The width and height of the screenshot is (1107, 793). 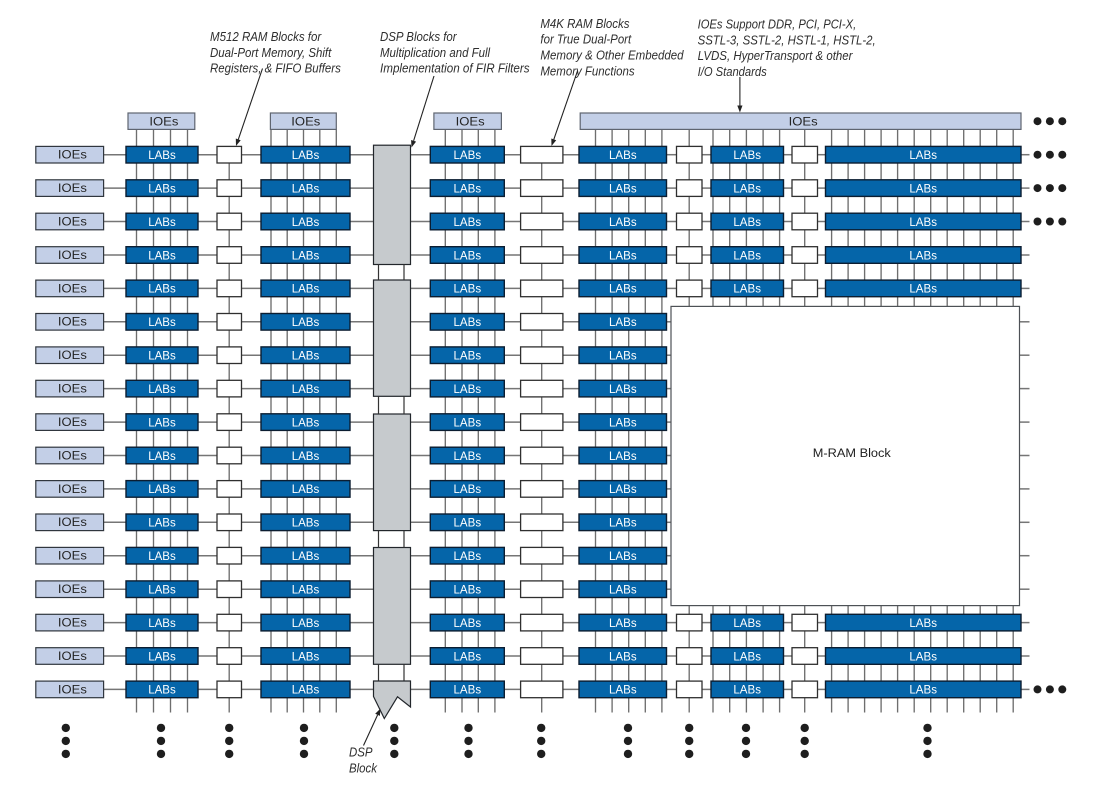 What do you see at coordinates (361, 753) in the screenshot?
I see `svg-text: DSP` at bounding box center [361, 753].